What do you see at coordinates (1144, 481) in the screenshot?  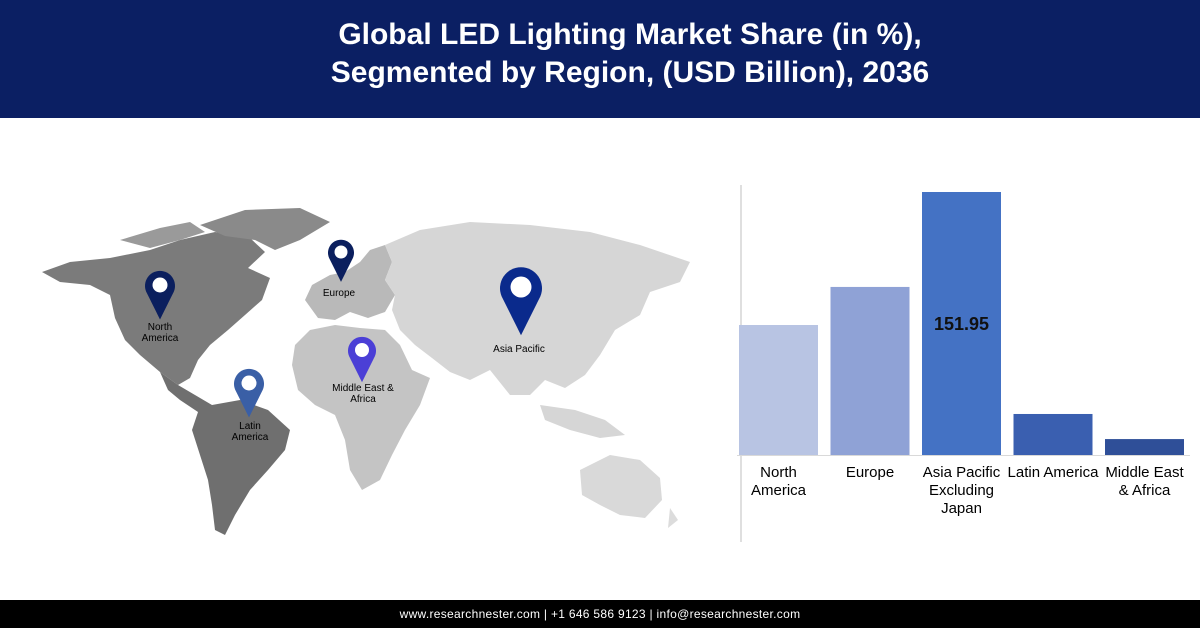 I see `x-tick-label: Middle East & Africa` at bounding box center [1144, 481].